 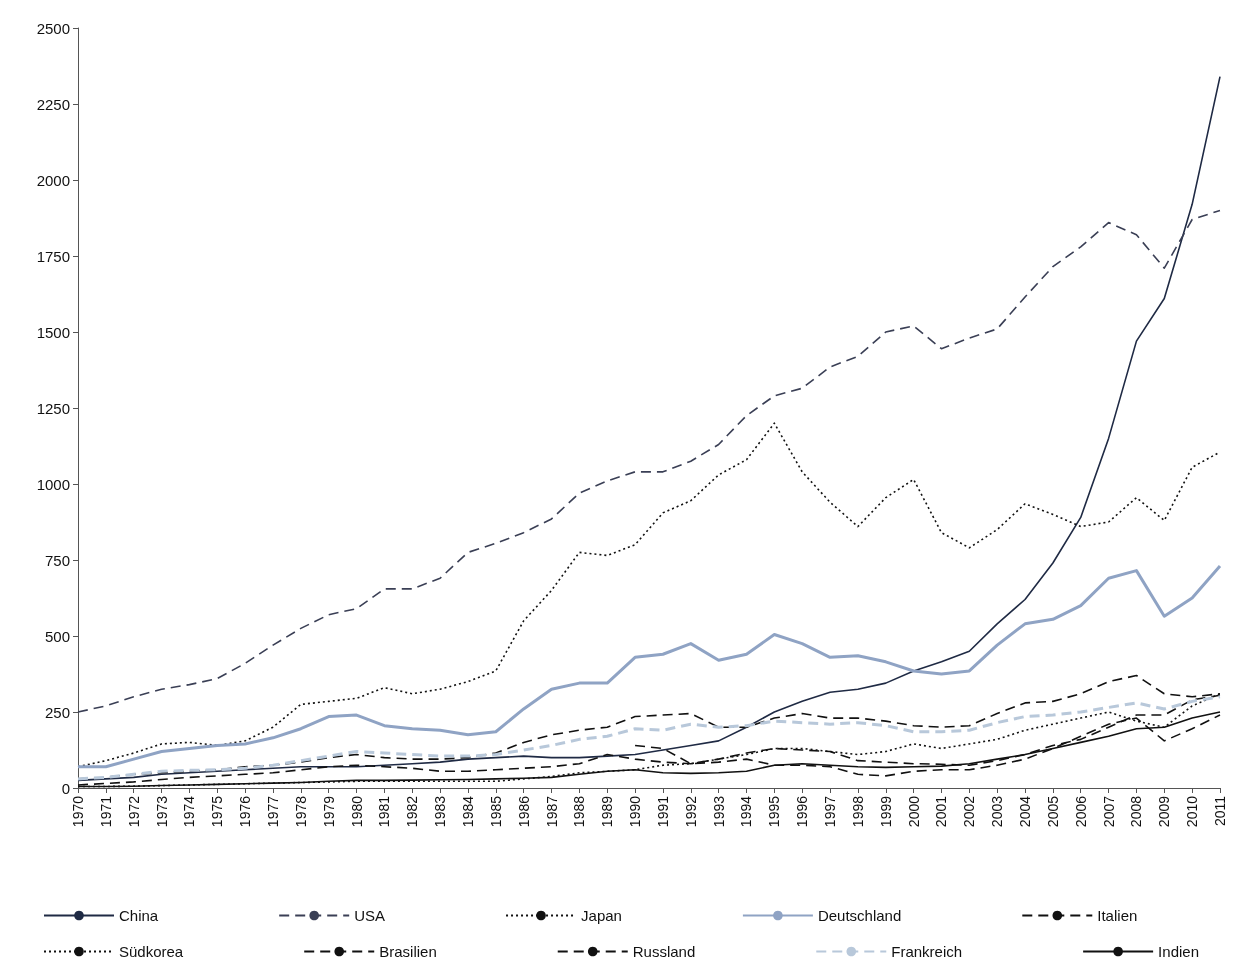 I want to click on legend-label: Japan, so click(x=601, y=915).